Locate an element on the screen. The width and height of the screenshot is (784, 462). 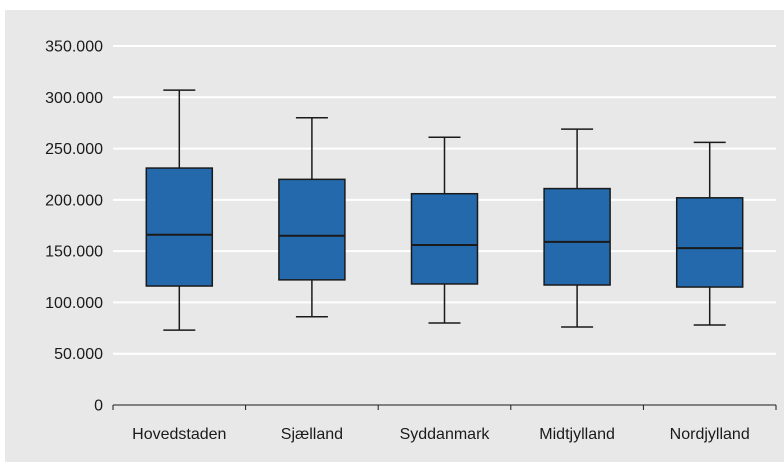
box-nordjylland is located at coordinates (709, 233).